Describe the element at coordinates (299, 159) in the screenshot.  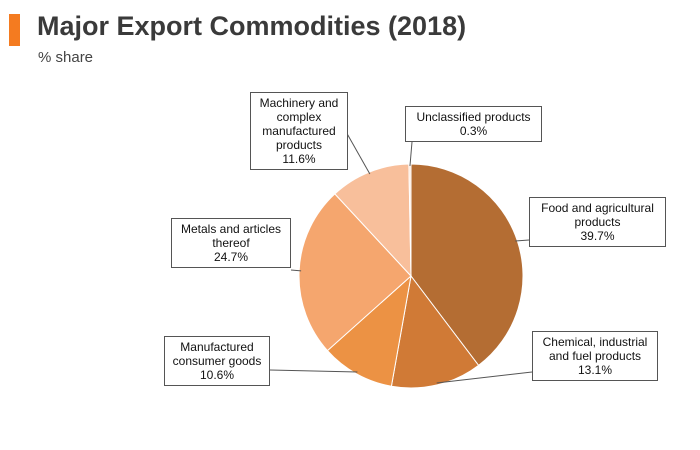
I see `slice-value-text: 11.6%` at that location.